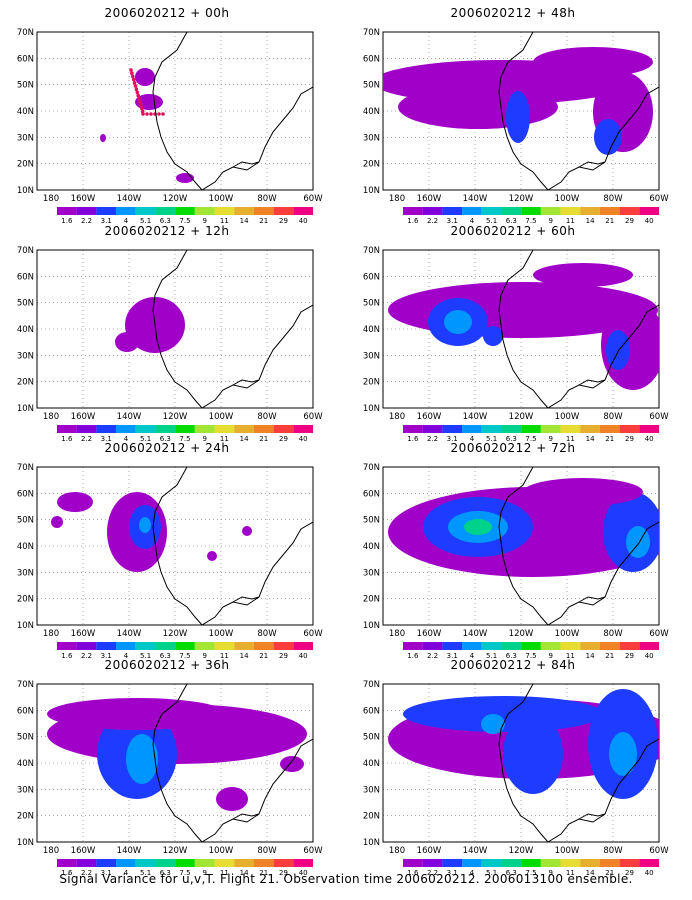  Describe the element at coordinates (590, 656) in the screenshot. I see `colorbar-label: 14` at that location.